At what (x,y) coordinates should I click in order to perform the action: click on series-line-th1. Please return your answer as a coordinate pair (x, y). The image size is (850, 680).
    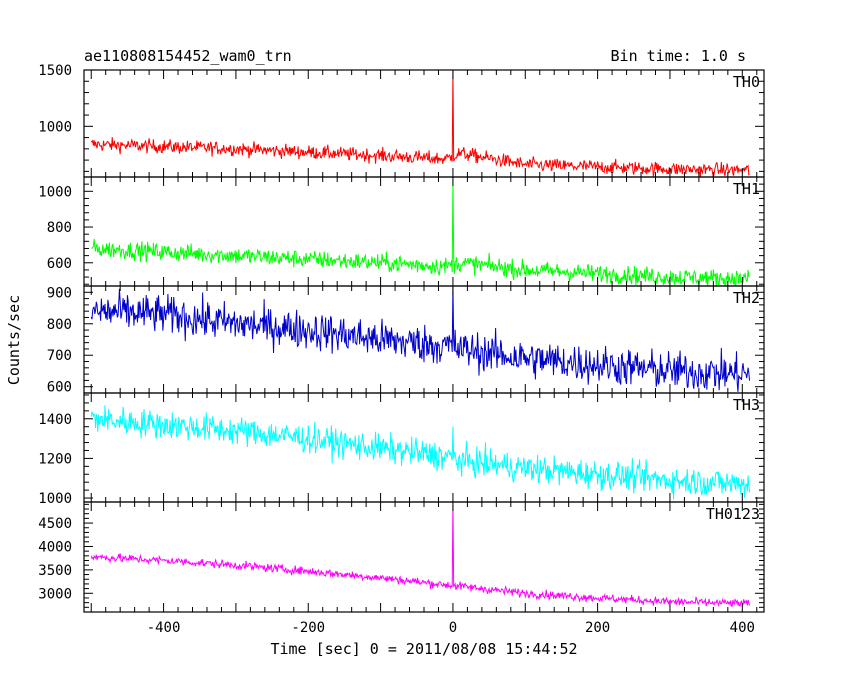
    Looking at the image, I should click on (420, 231).